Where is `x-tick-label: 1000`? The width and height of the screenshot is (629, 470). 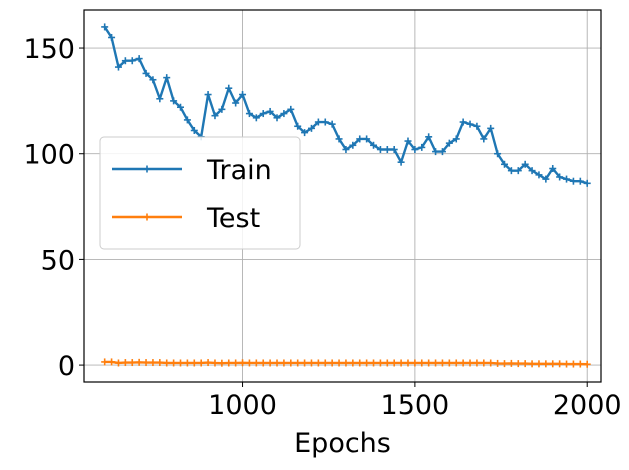
x-tick-label: 1000 is located at coordinates (242, 405).